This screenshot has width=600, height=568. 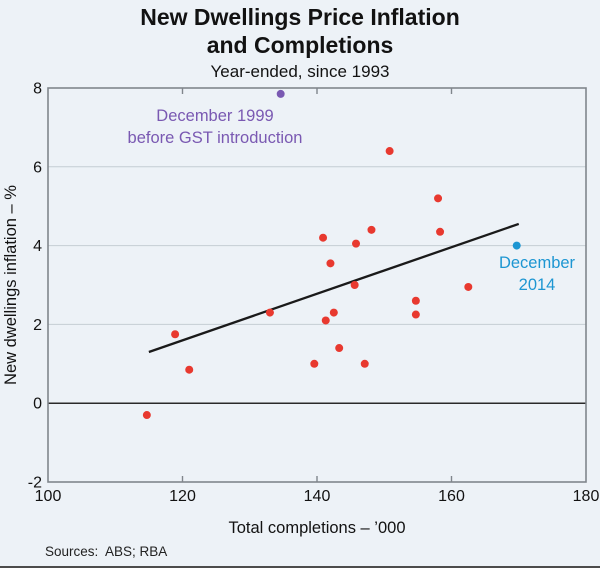 What do you see at coordinates (586, 496) in the screenshot?
I see `x-tick-label: 180` at bounding box center [586, 496].